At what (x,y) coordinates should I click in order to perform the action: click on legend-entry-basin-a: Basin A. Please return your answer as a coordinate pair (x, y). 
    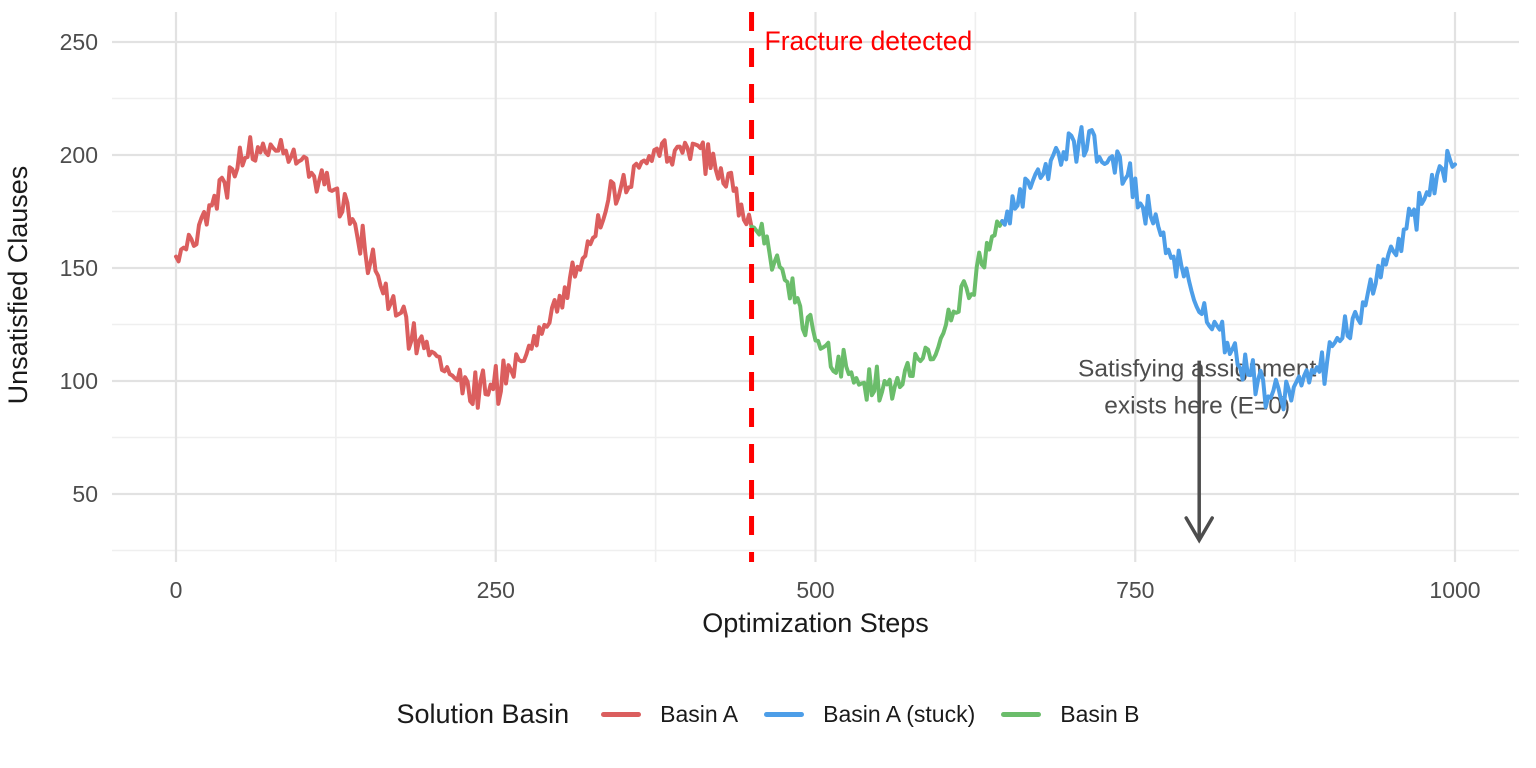
    Looking at the image, I should click on (669, 714).